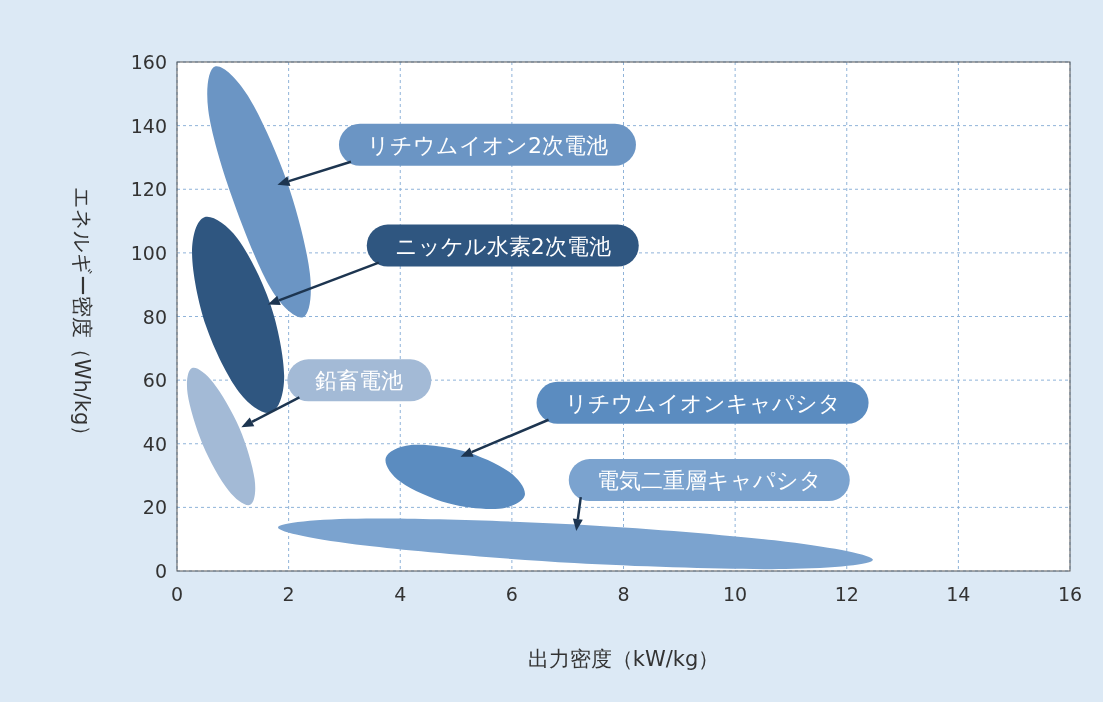  What do you see at coordinates (502, 246) in the screenshot?
I see `text: ニッケル水素2次電池` at bounding box center [502, 246].